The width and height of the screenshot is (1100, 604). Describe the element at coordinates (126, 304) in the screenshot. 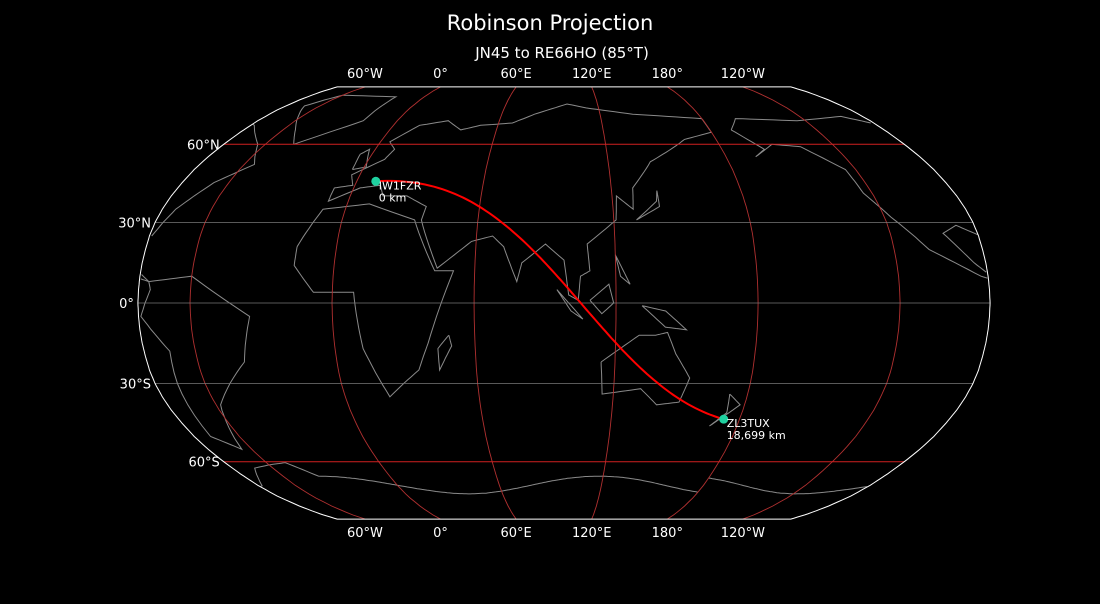

I see `parallel-label: 0°` at that location.